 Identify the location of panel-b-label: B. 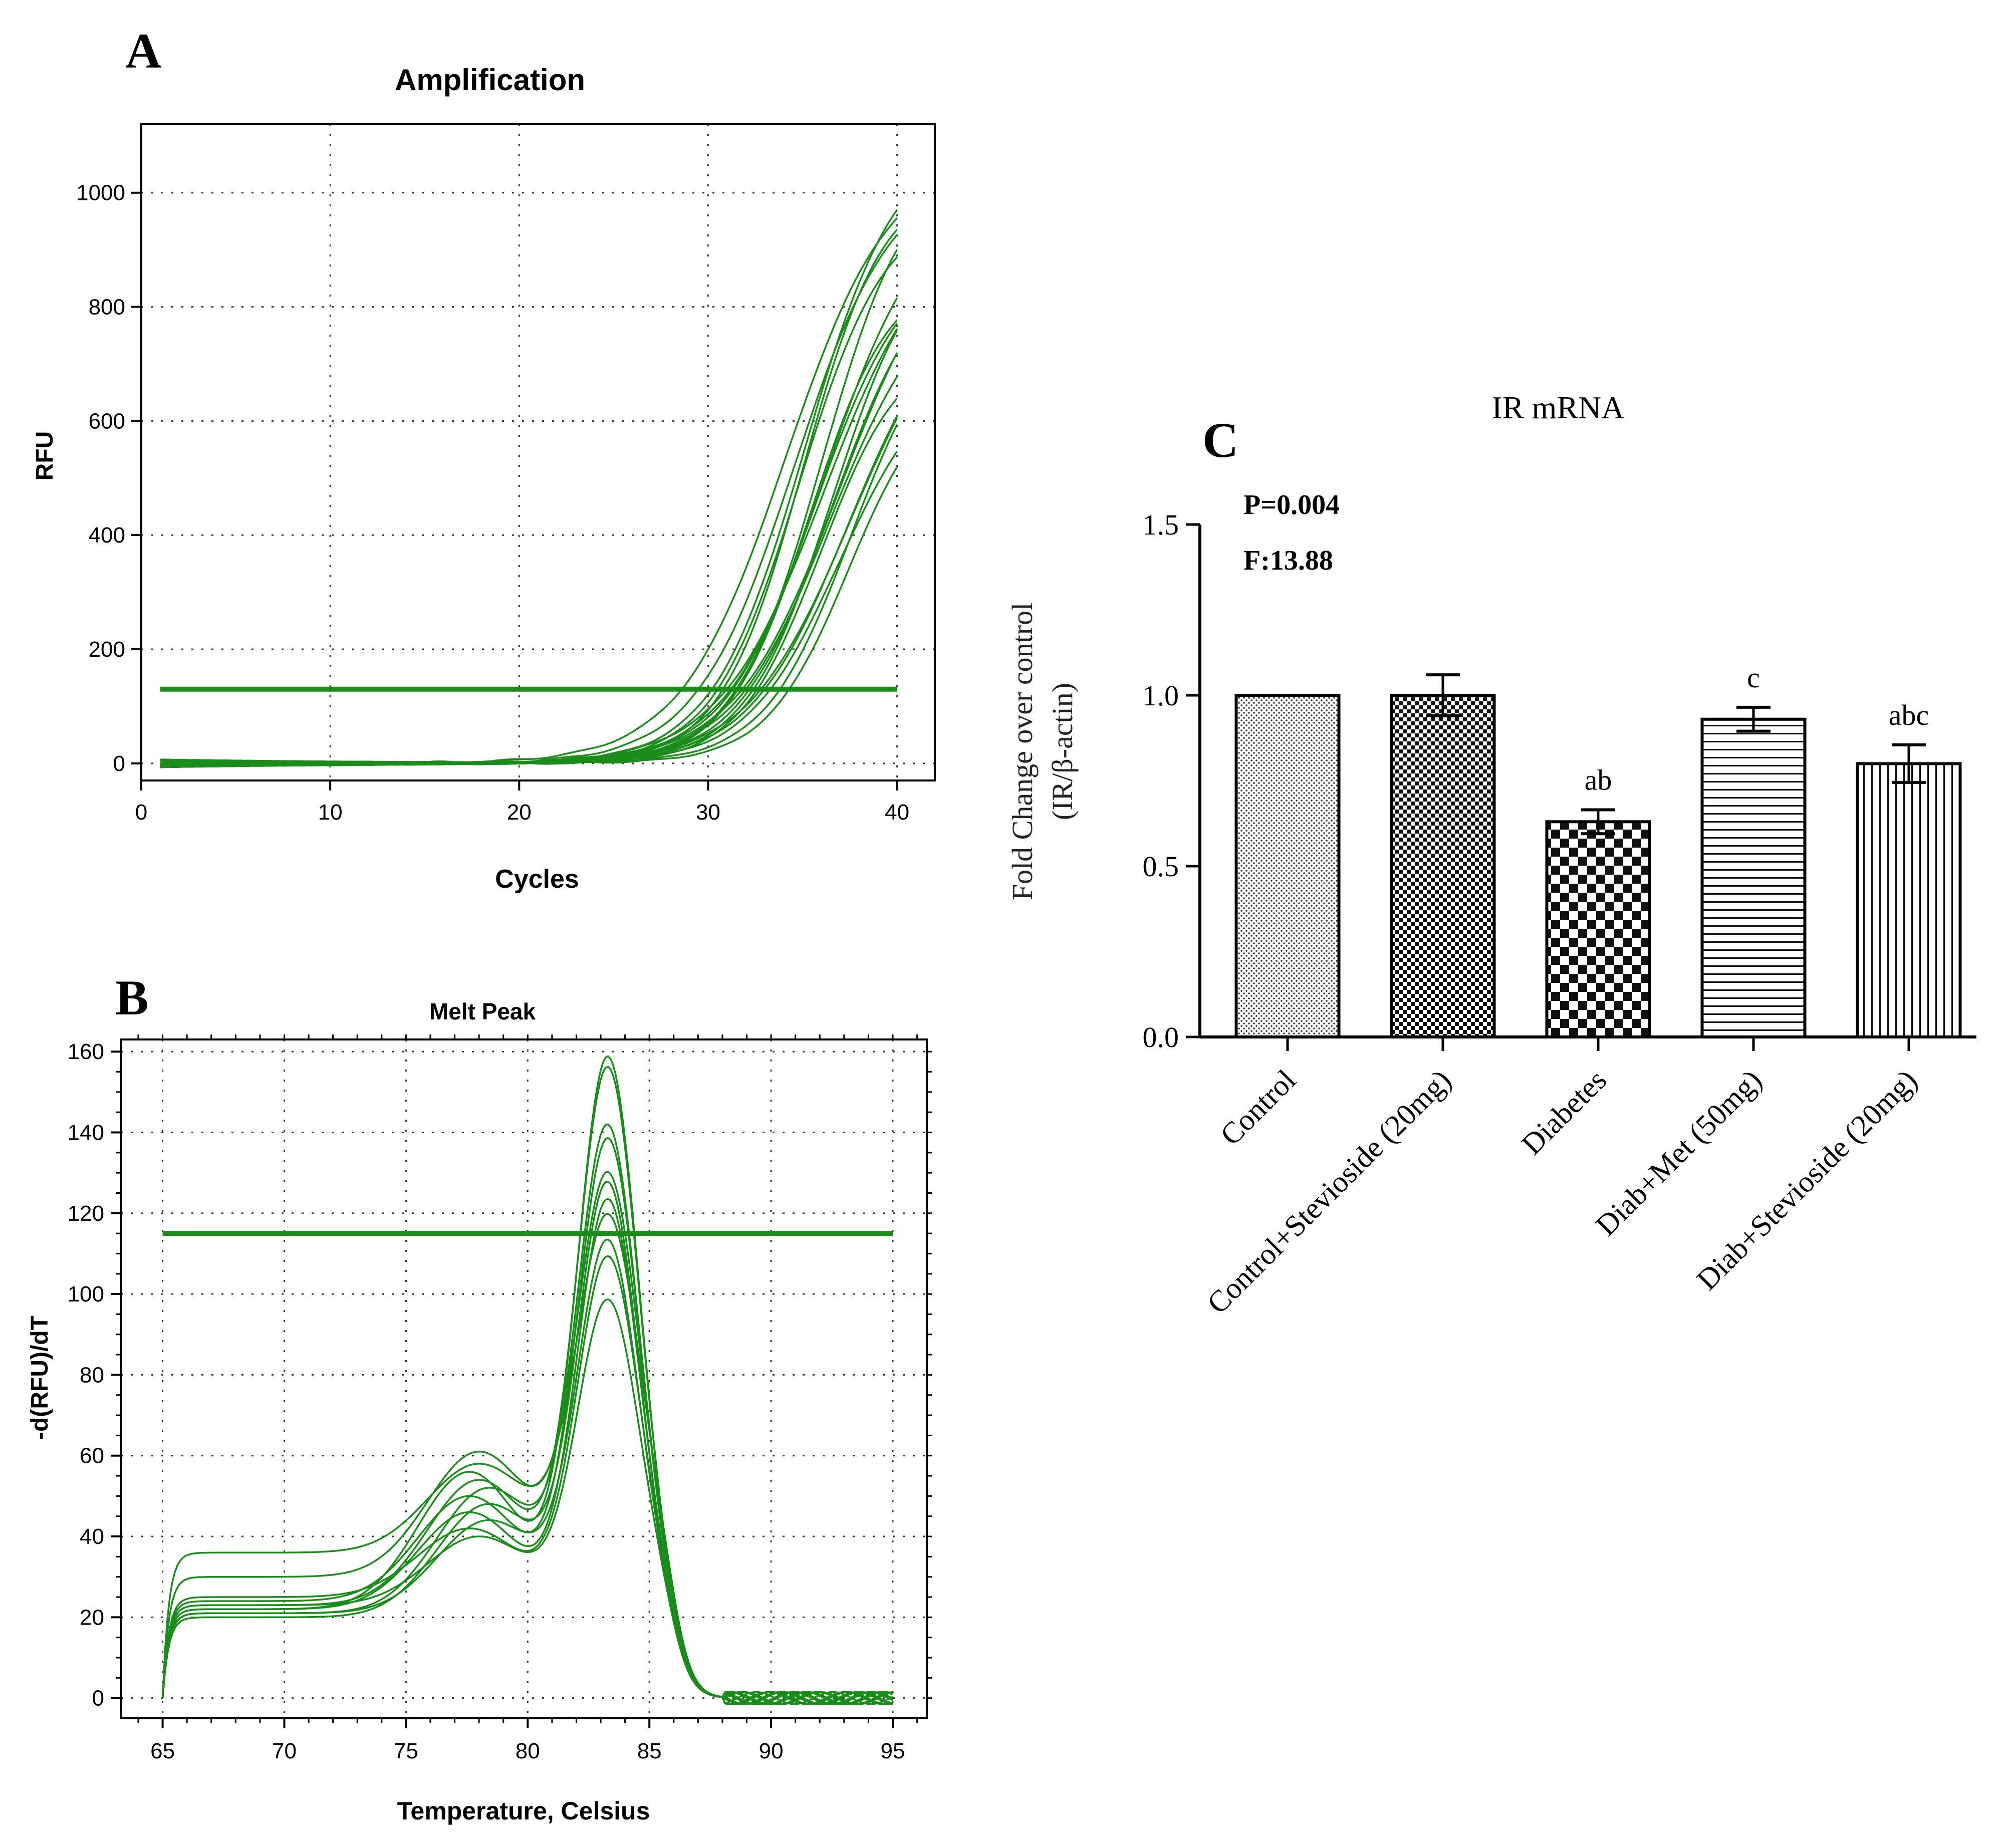
(132, 998).